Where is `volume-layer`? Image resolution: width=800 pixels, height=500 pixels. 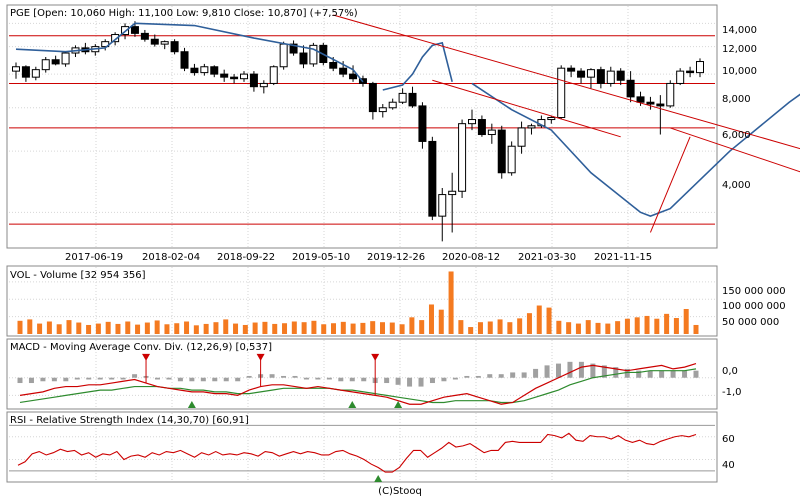
volume-layer is located at coordinates (358, 302).